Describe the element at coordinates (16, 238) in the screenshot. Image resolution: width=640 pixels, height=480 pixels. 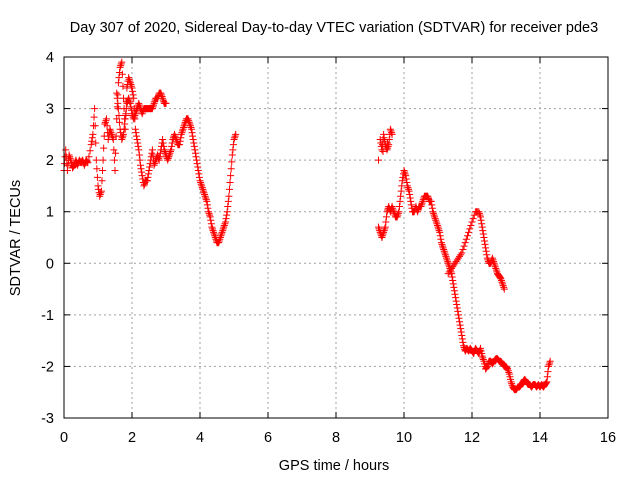
I see `y-axis-label: SDTVAR / TECUs` at that location.